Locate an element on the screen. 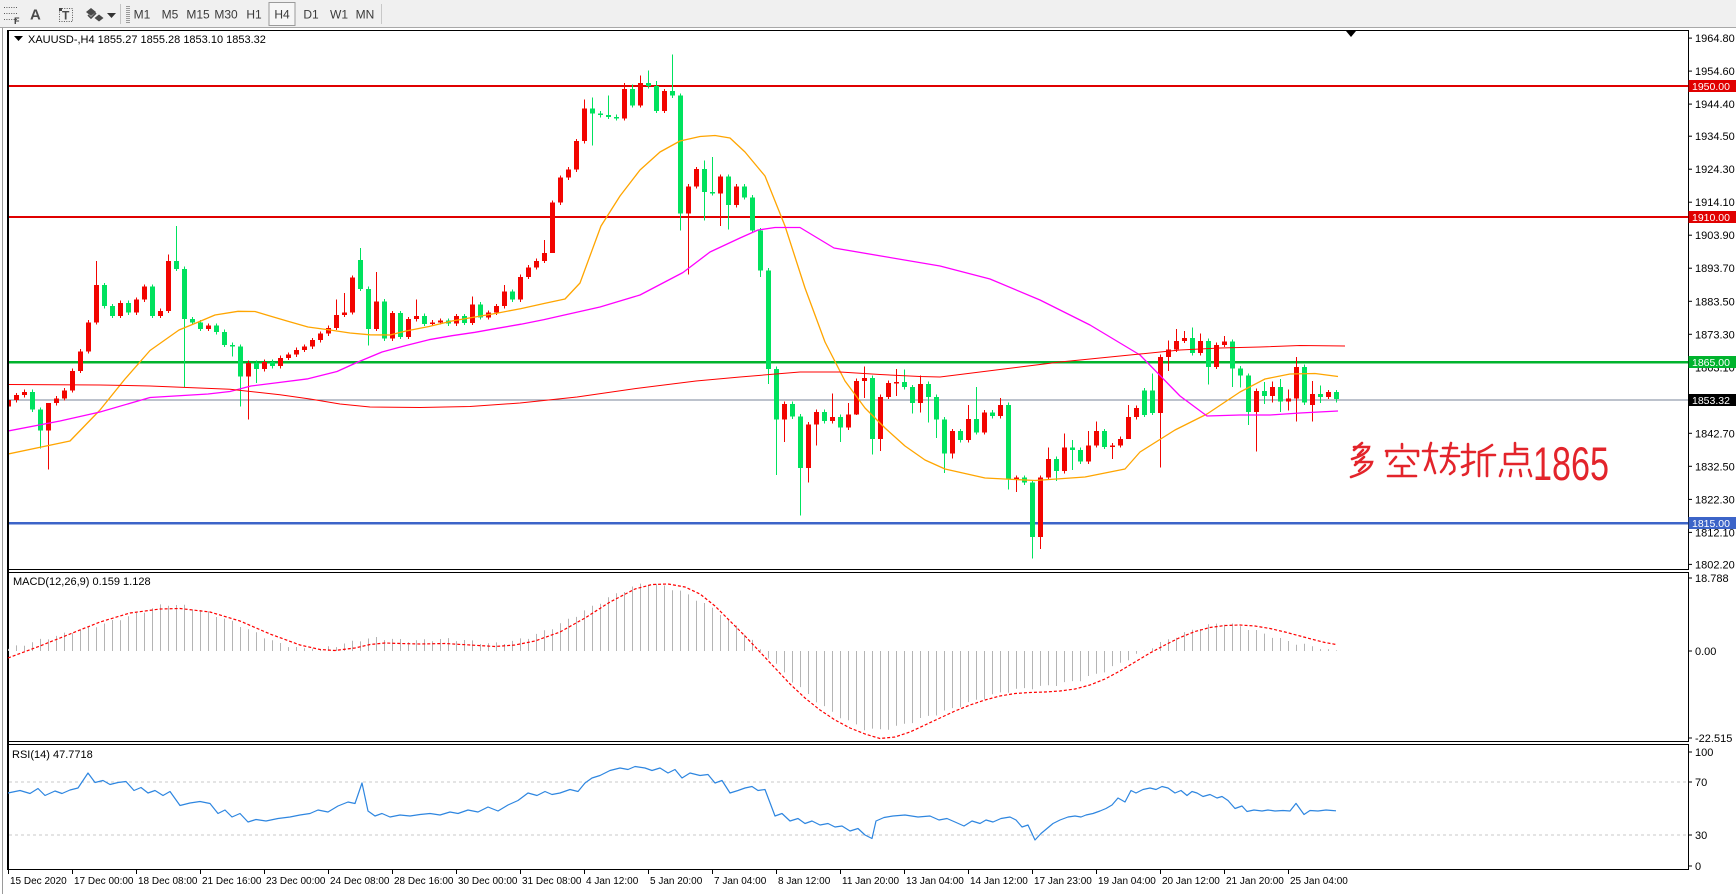 This screenshot has width=1736, height=894. svg-text: 70 is located at coordinates (1701, 783).